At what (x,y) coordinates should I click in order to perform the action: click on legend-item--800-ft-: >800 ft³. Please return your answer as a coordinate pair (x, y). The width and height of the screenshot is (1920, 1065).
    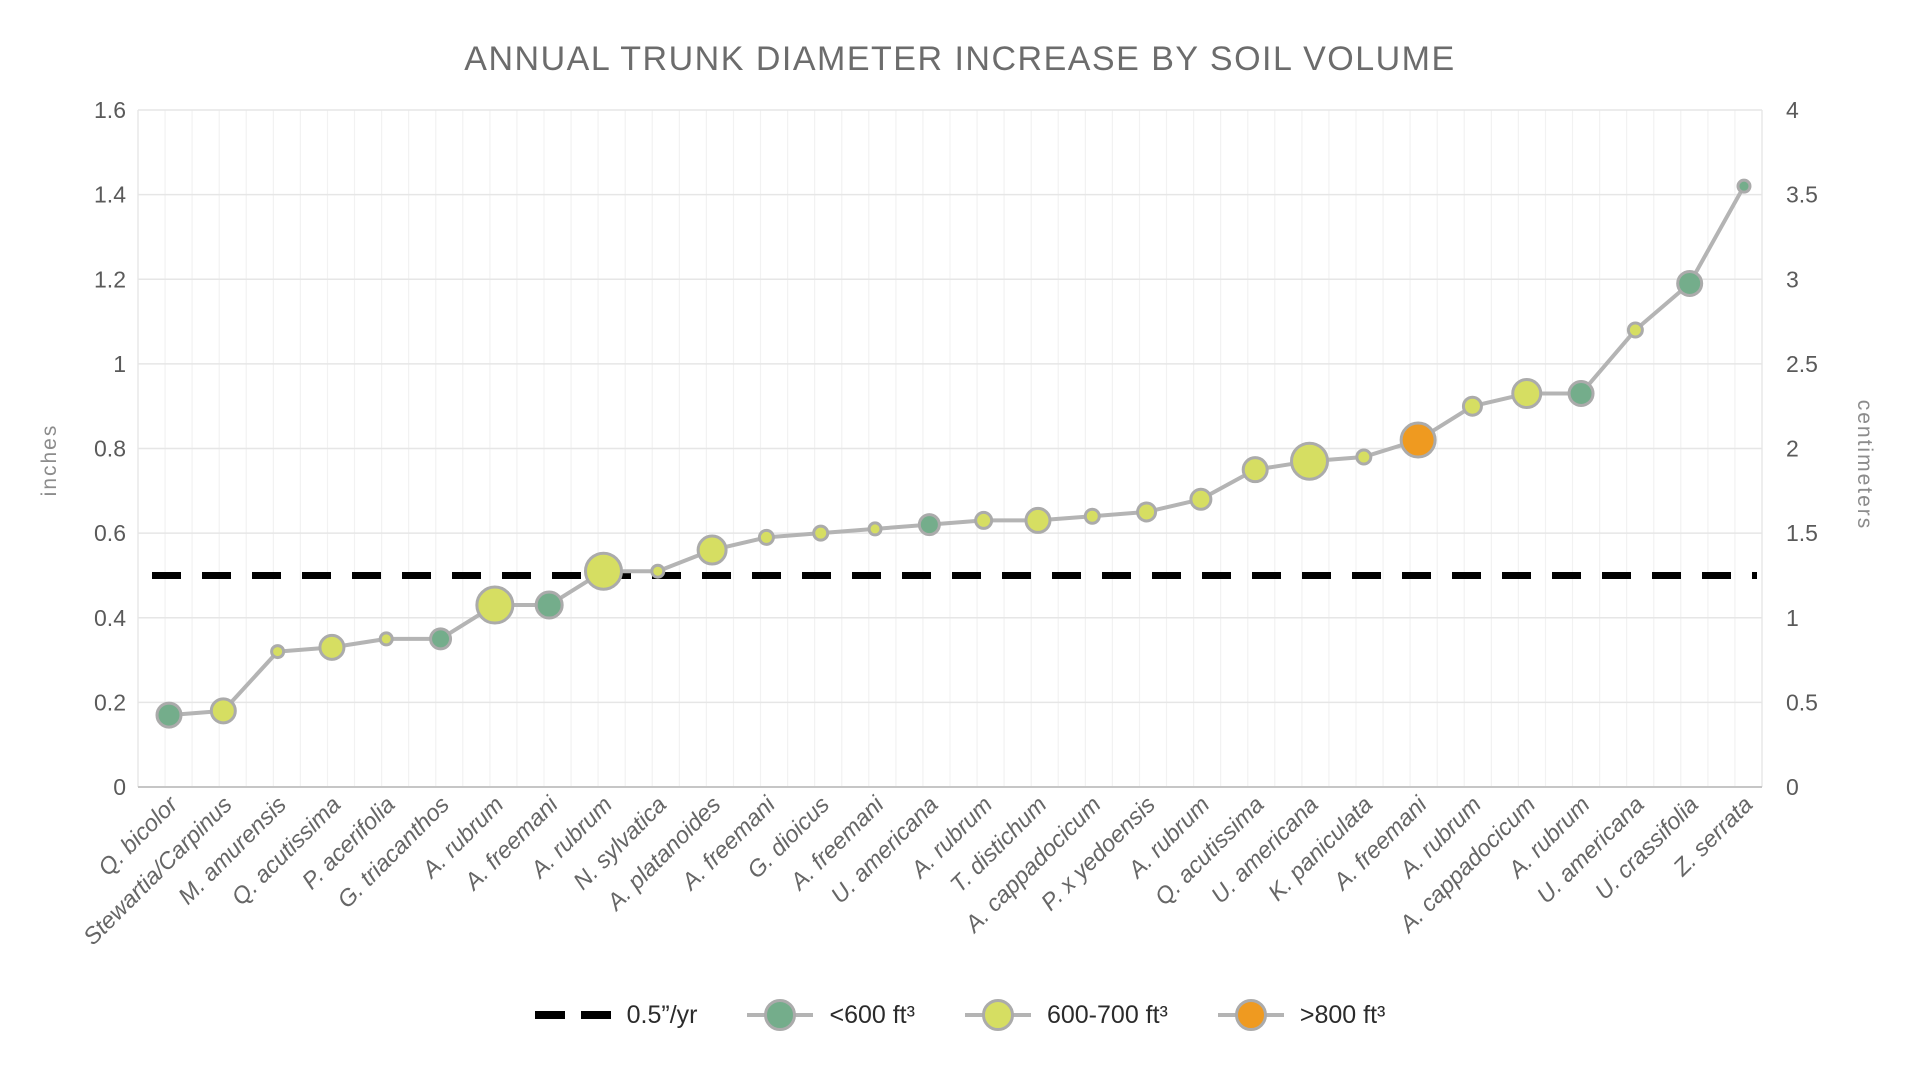
    Looking at the image, I should click on (1301, 1015).